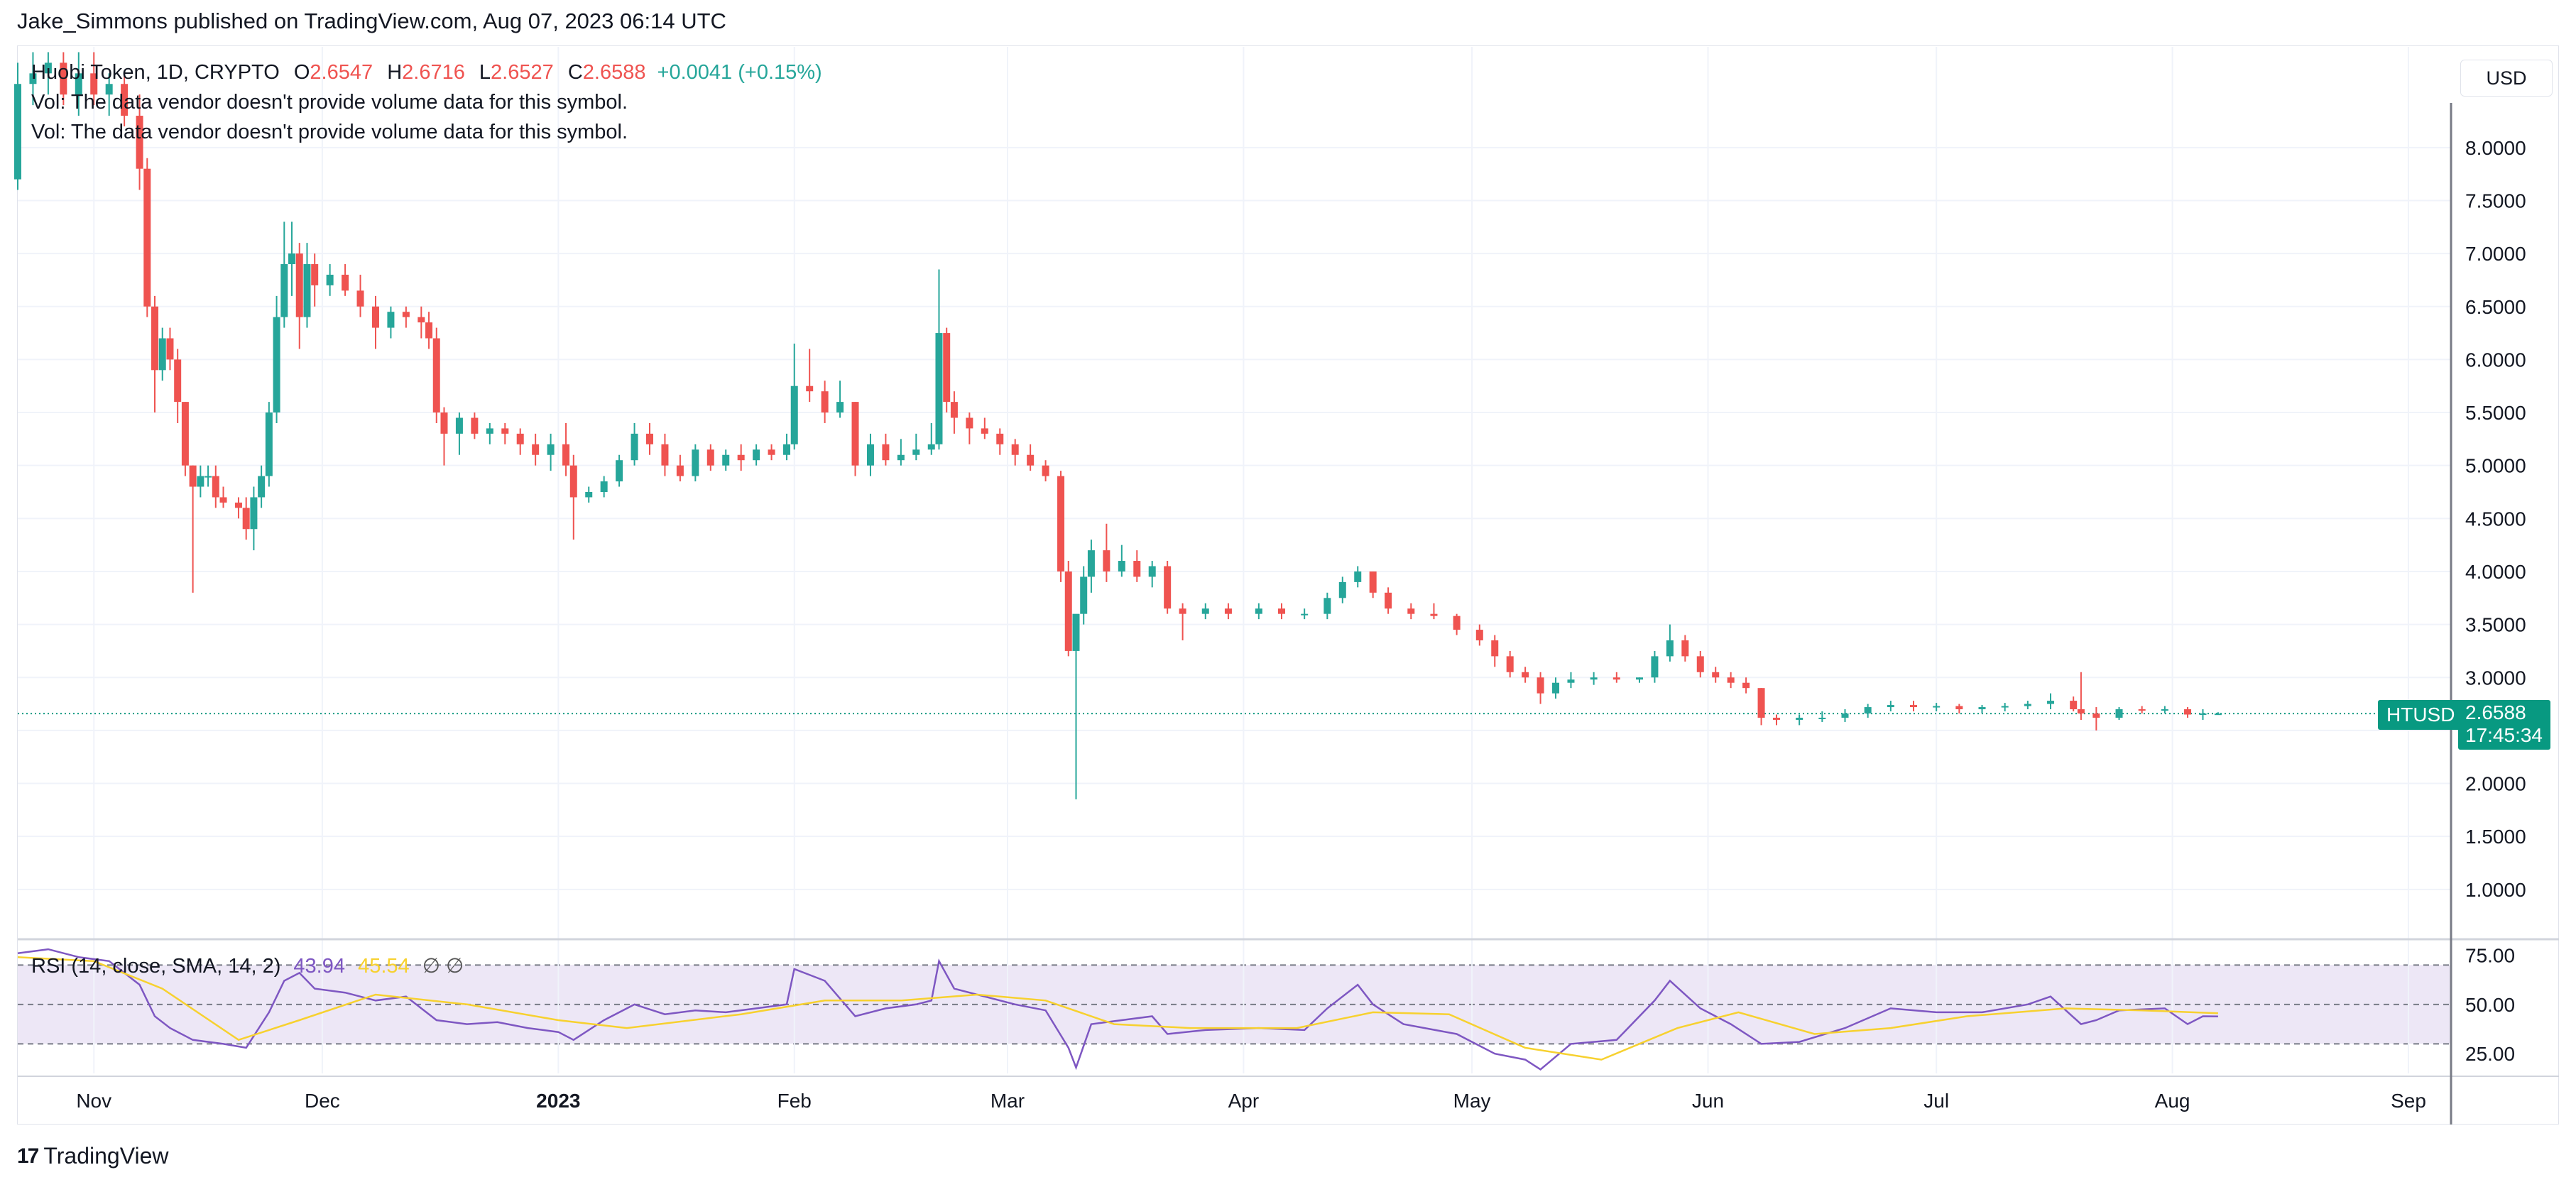 The width and height of the screenshot is (2576, 1187). I want to click on rsi-line, so click(1117, 1009).